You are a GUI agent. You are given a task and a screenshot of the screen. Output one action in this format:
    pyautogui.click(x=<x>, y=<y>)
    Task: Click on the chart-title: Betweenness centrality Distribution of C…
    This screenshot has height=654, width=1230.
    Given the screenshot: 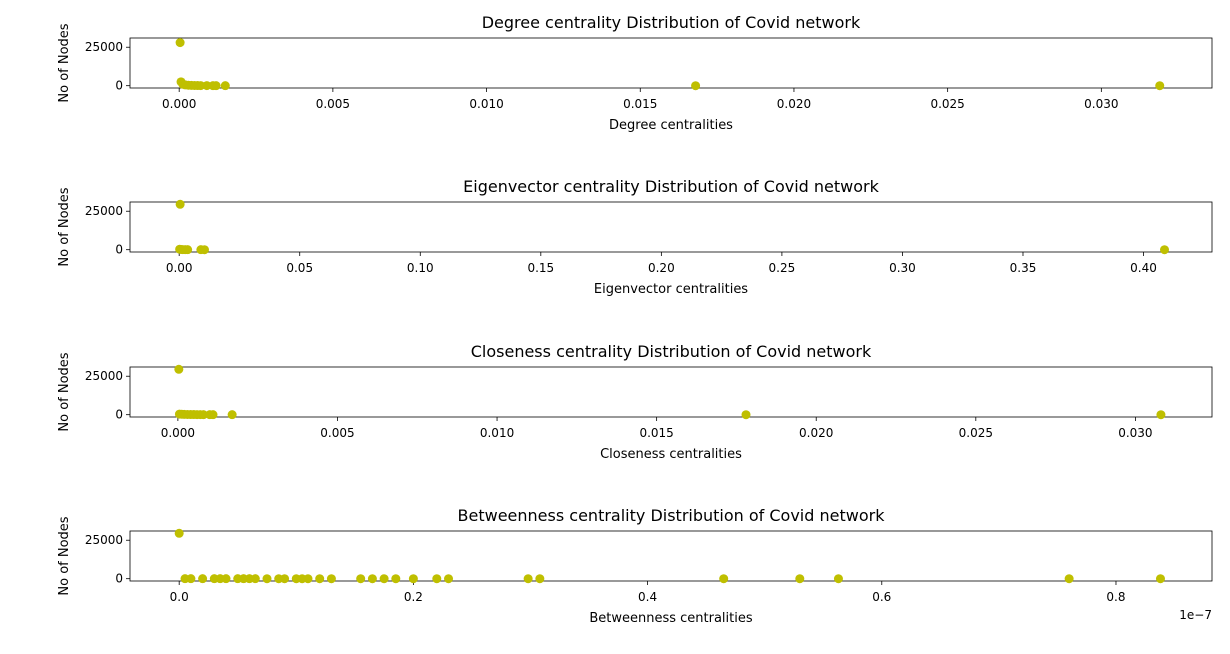 What is the action you would take?
    pyautogui.click(x=672, y=515)
    